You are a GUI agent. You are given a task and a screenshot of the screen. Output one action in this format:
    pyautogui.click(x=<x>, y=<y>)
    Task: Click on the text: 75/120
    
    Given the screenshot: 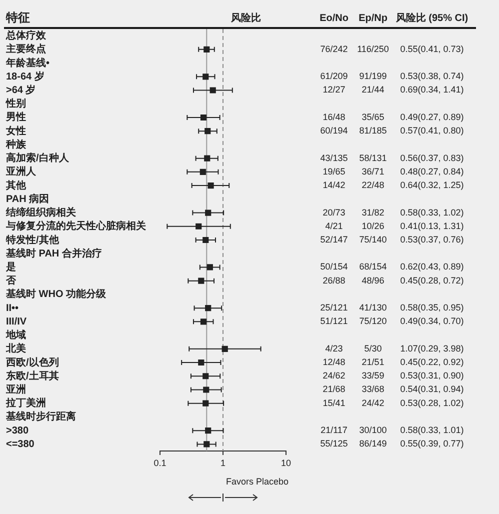 What is the action you would take?
    pyautogui.click(x=373, y=321)
    